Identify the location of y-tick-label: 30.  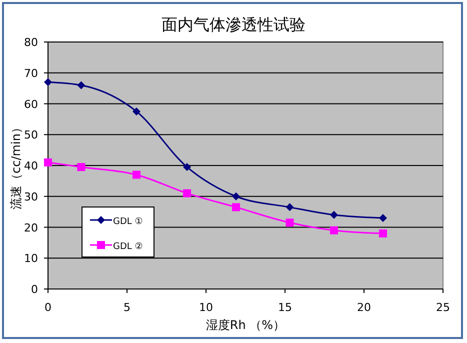
(31, 197).